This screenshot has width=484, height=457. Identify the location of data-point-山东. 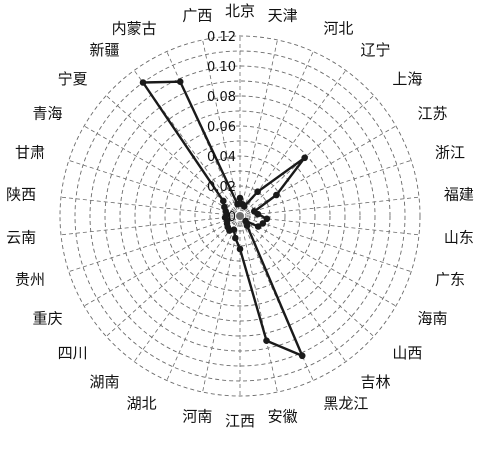
(267, 219).